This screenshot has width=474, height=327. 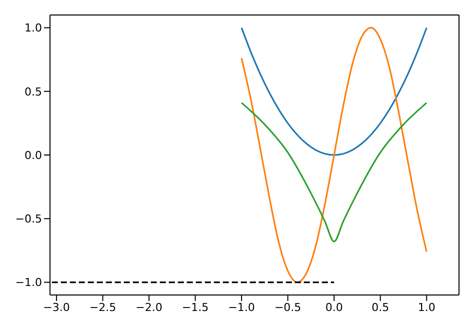 I want to click on y-tick-label: −1.0, so click(x=28, y=283).